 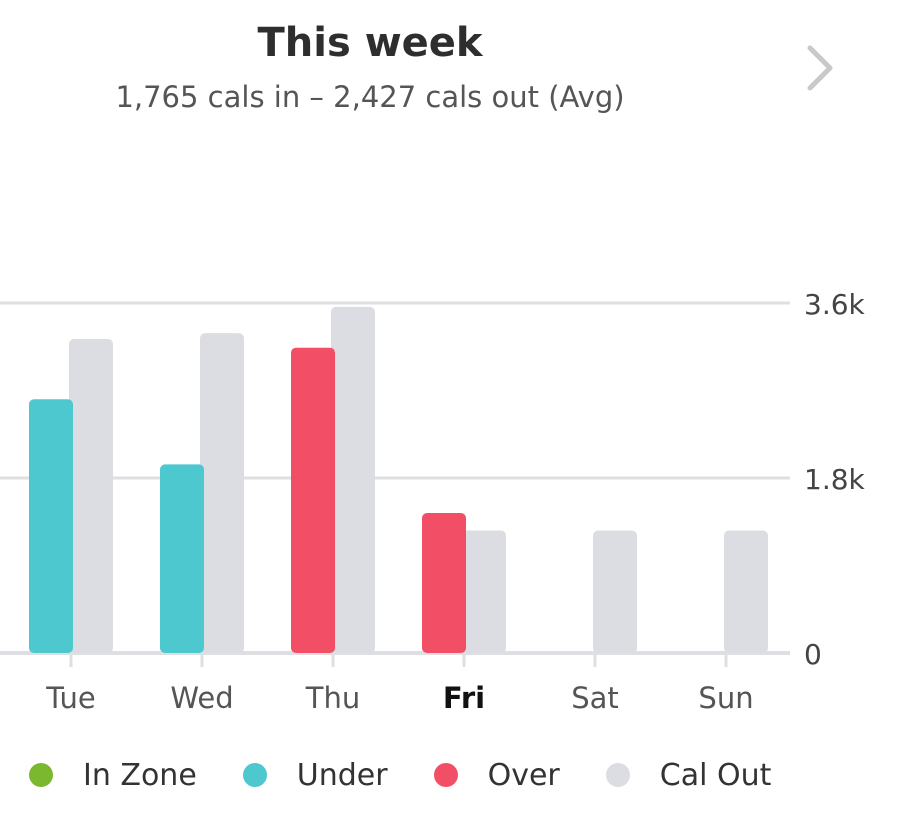 I want to click on legend-item-over: Over, so click(x=496, y=775).